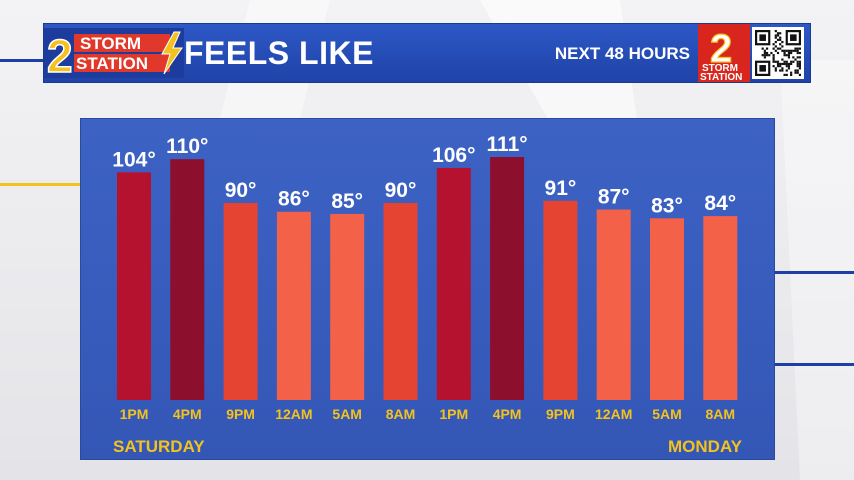 This screenshot has width=854, height=480. What do you see at coordinates (721, 77) in the screenshot?
I see `logo-right-line2: STATION` at bounding box center [721, 77].